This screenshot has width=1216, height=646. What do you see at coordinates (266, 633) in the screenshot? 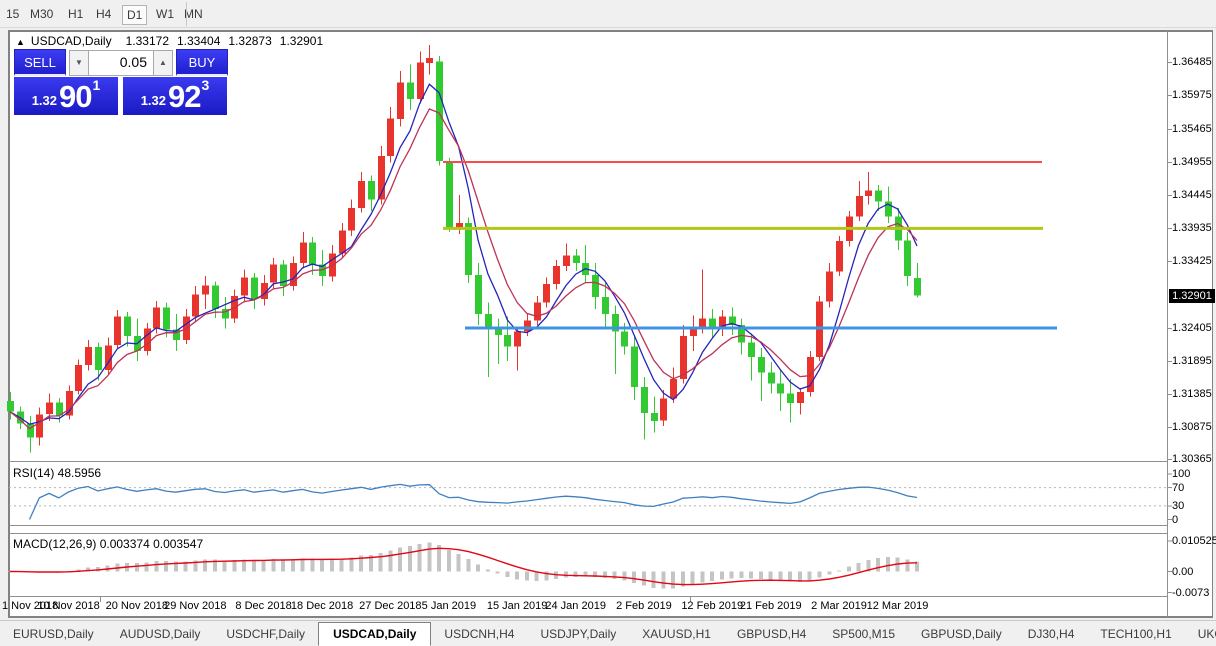
I see `chart-tab-usdchf-daily: USDCHF,Daily` at bounding box center [266, 633].